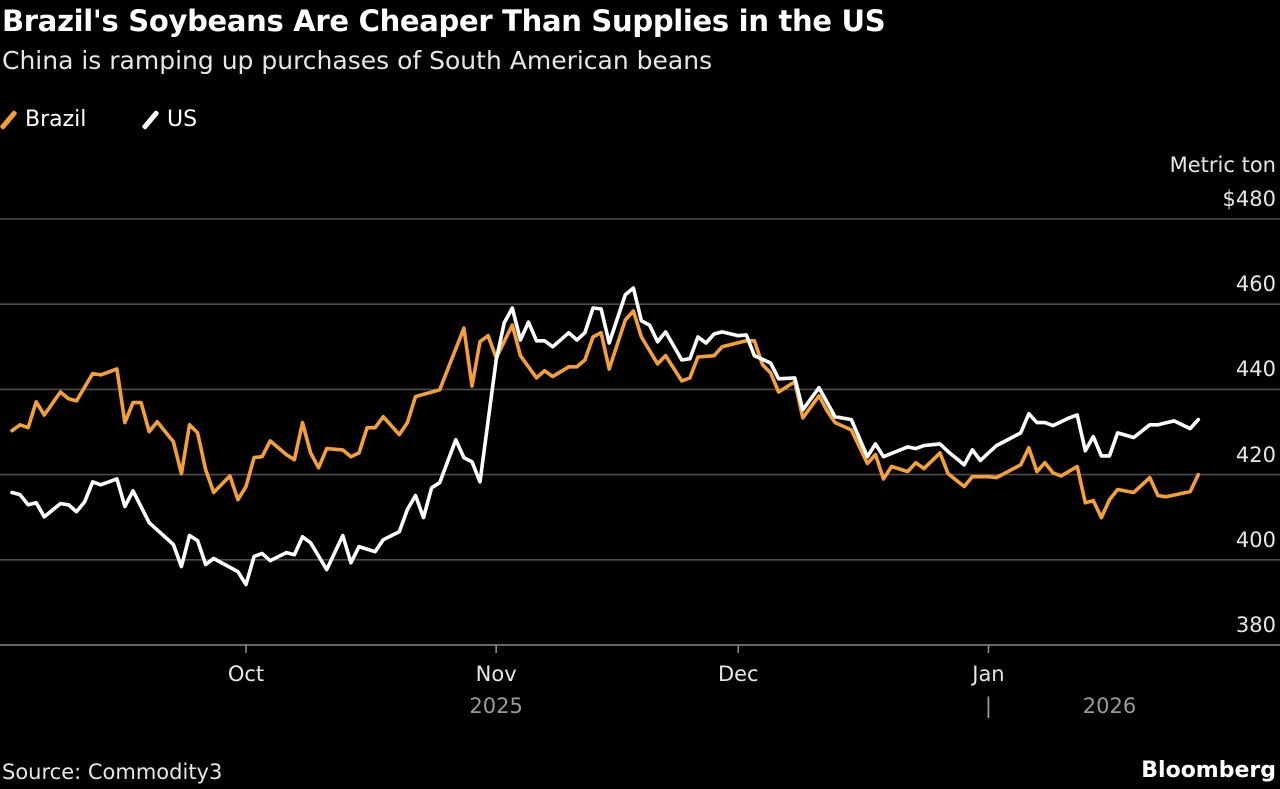 This screenshot has height=789, width=1280. What do you see at coordinates (496, 674) in the screenshot?
I see `x-tick-label: Nov` at bounding box center [496, 674].